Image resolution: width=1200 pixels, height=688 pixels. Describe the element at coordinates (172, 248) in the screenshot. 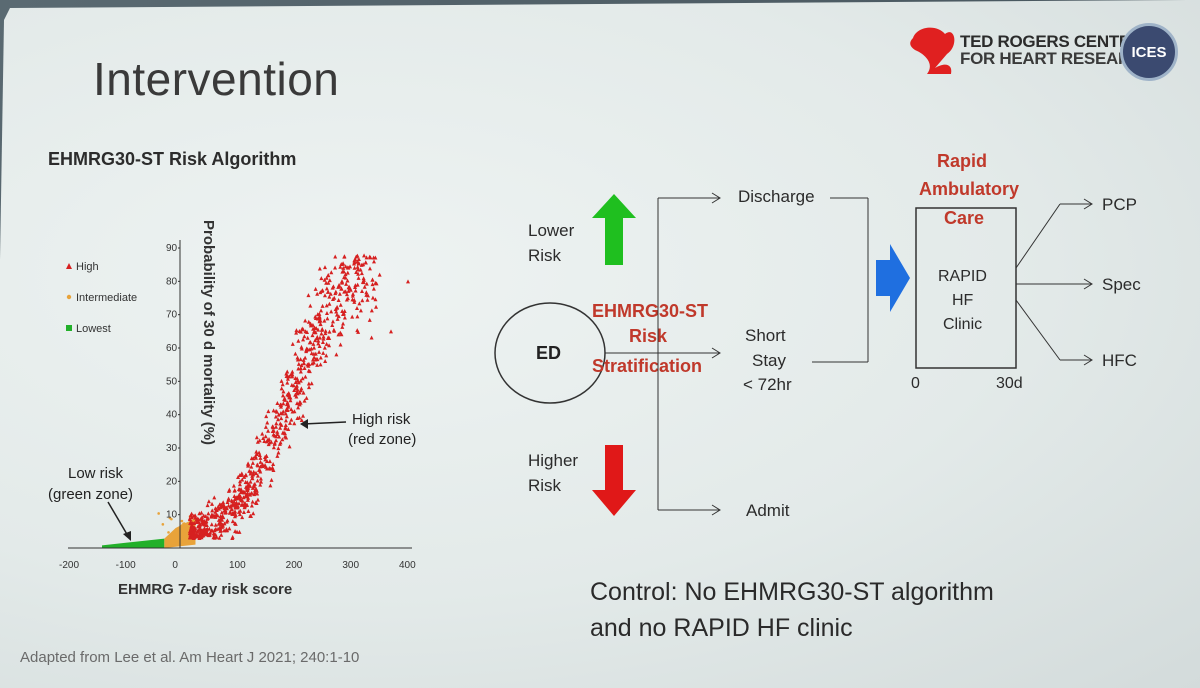

I see `y-tick-label: 90` at that location.